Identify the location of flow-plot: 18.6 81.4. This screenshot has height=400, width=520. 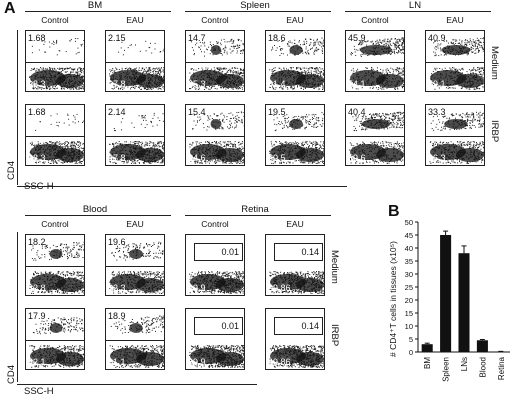
(295, 61).